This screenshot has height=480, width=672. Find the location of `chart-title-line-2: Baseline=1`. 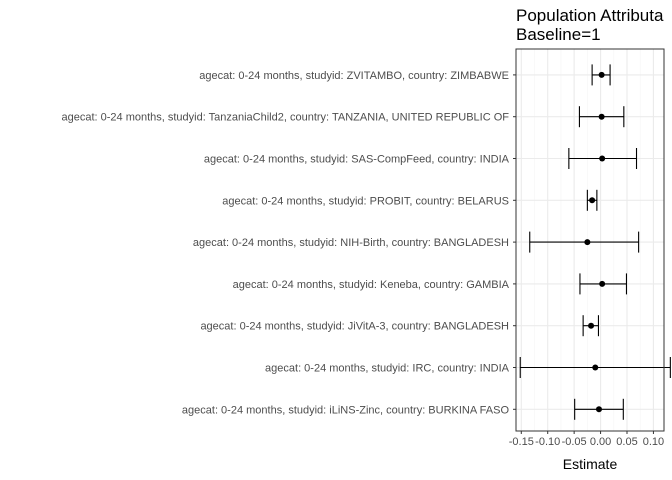

chart-title-line-2: Baseline=1 is located at coordinates (558, 34).